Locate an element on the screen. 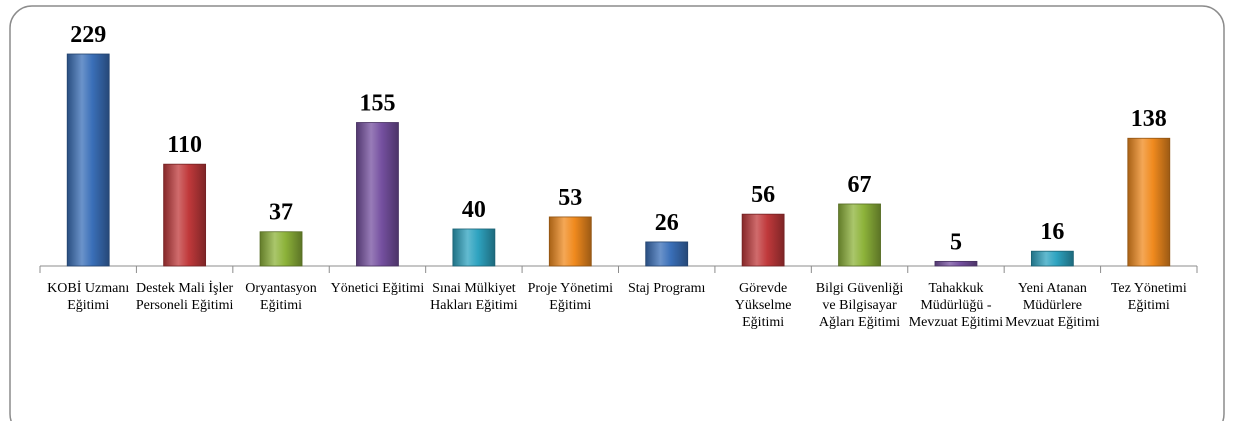 This screenshot has width=1235, height=421. x-tick-label: Oryantasyon Eğitimi is located at coordinates (281, 297).